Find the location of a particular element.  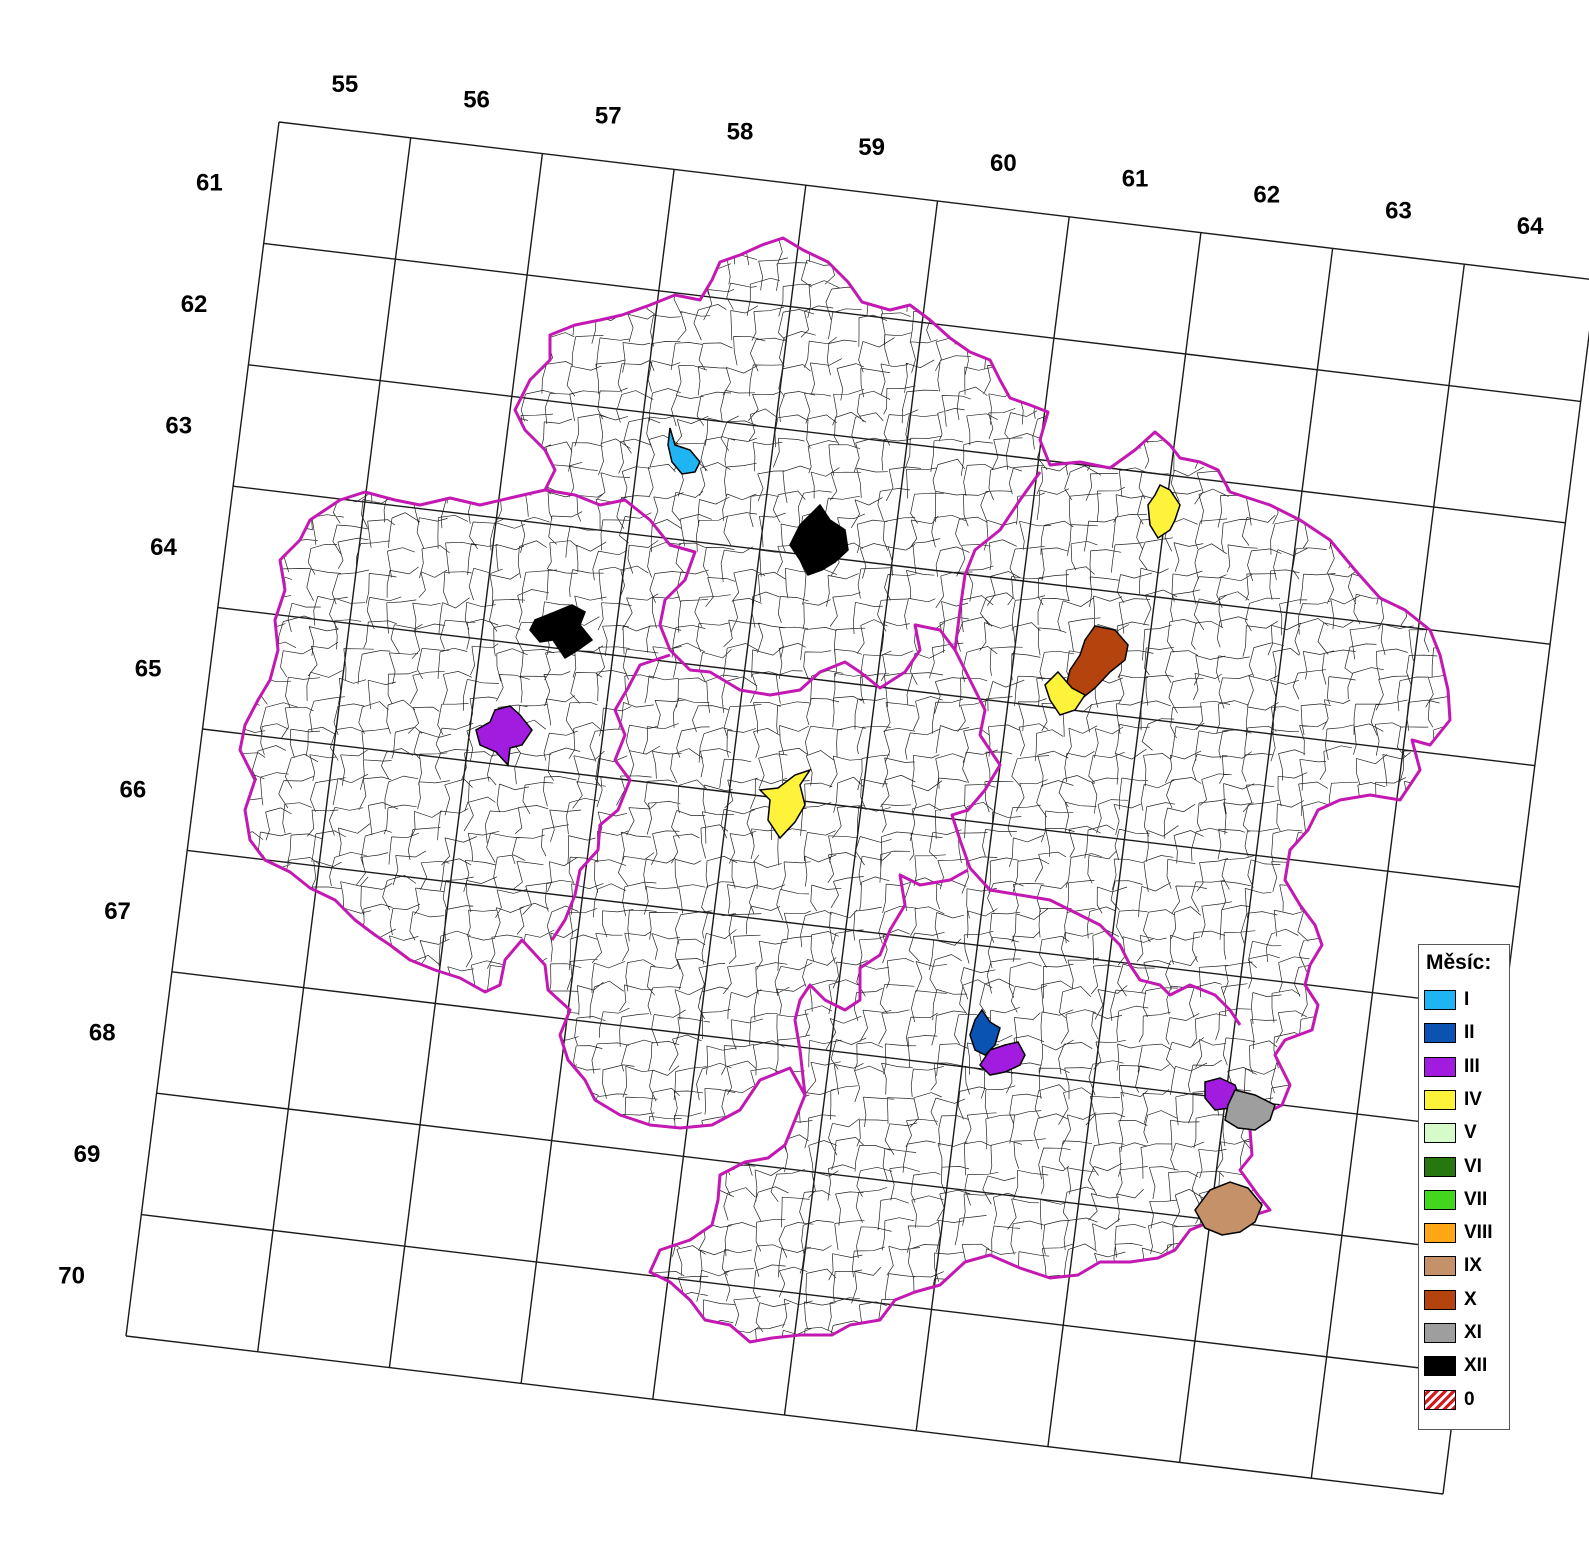

legend-item: I is located at coordinates (1446, 1000).